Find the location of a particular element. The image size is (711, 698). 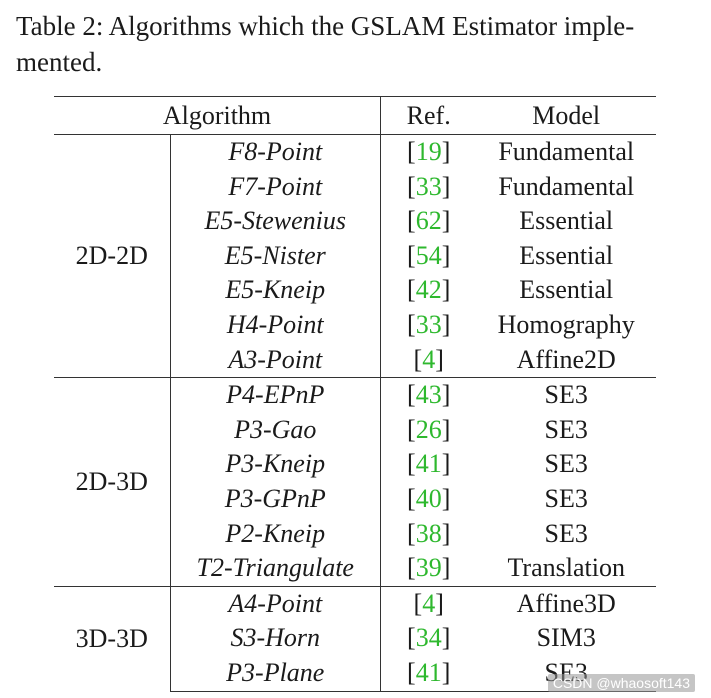

model-name: Affine2D is located at coordinates (566, 359).